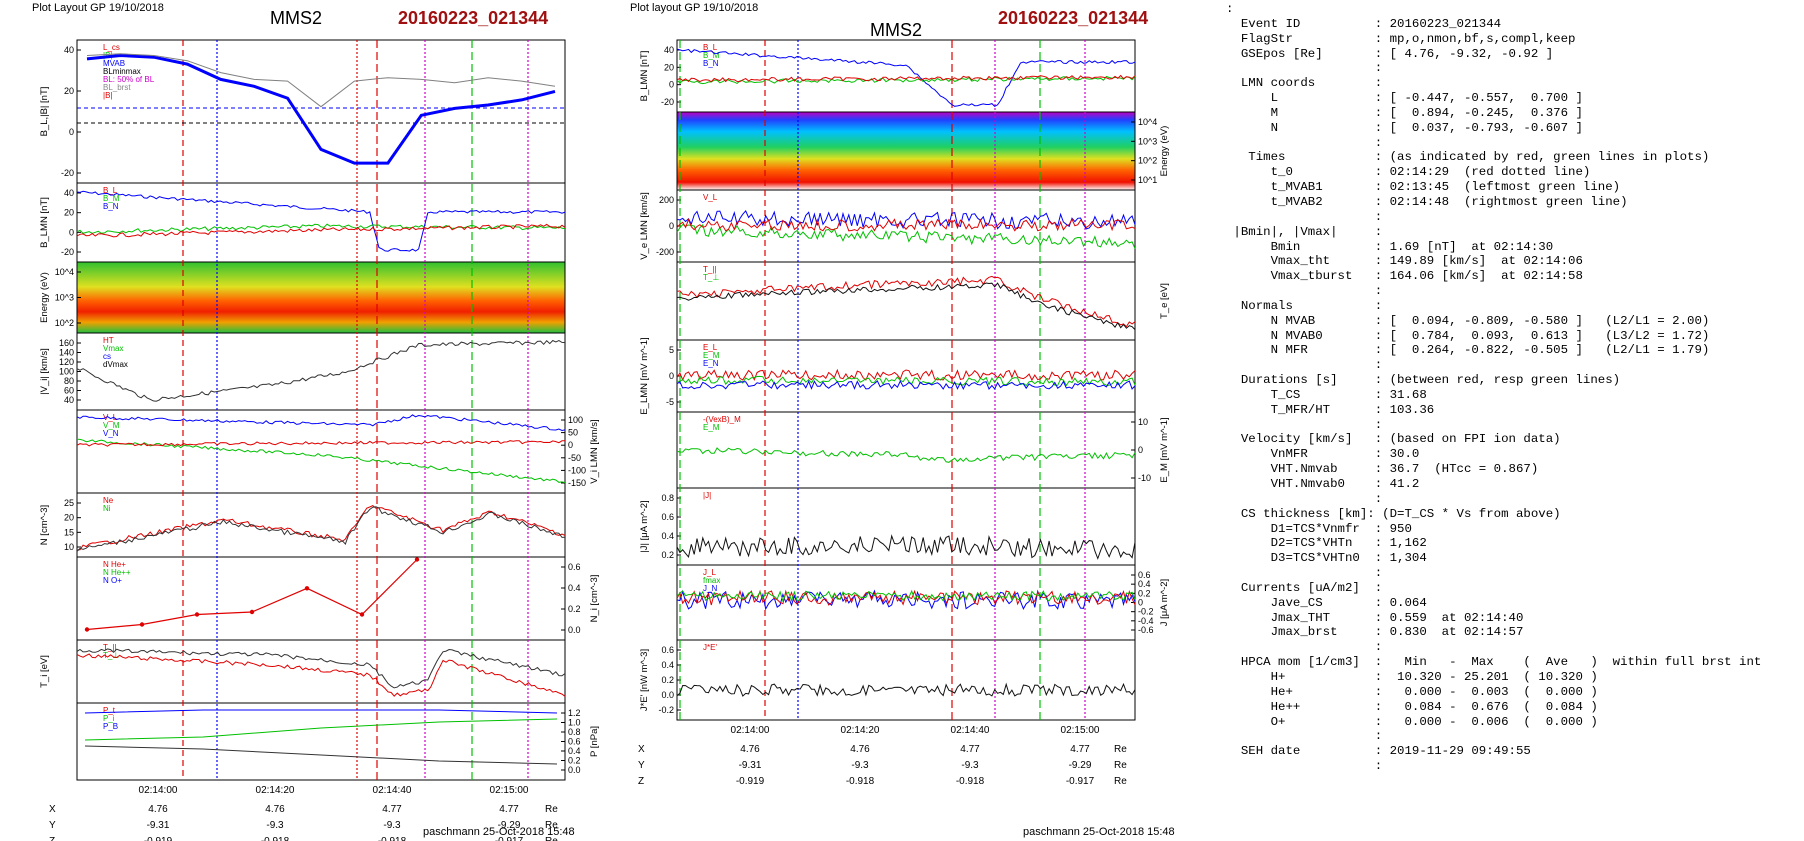  I want to click on summary-line: Currents [uA/m2] :, so click(1311, 587).